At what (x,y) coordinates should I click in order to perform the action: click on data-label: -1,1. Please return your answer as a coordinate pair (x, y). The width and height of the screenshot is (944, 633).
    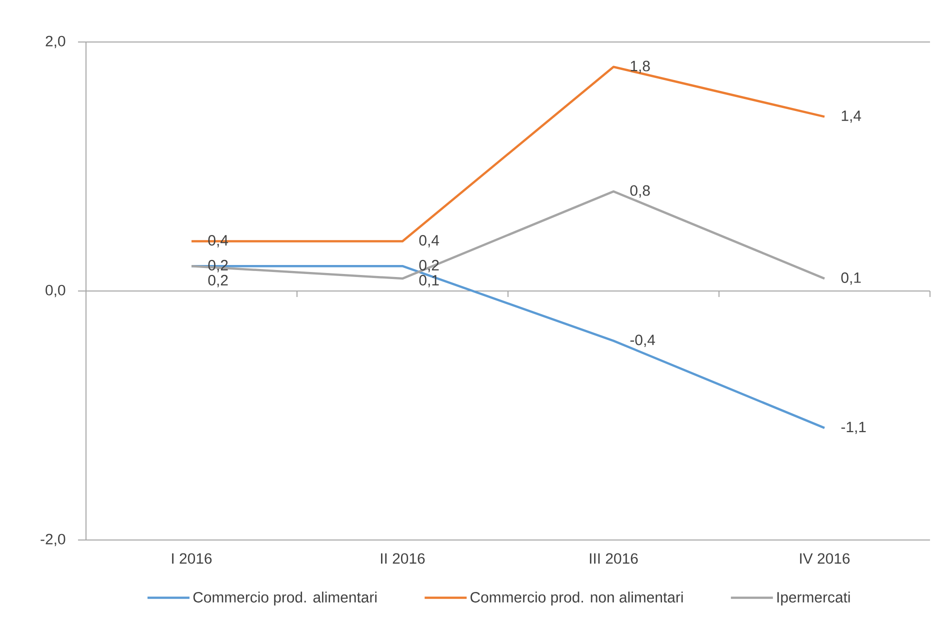
    Looking at the image, I should click on (853, 428).